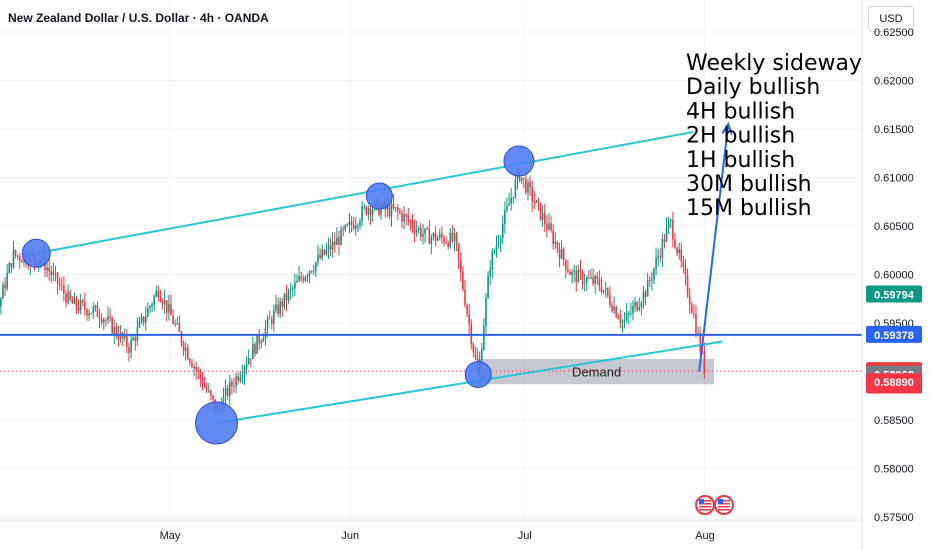  Describe the element at coordinates (894, 470) in the screenshot. I see `y-tick-label: 0.58000` at that location.